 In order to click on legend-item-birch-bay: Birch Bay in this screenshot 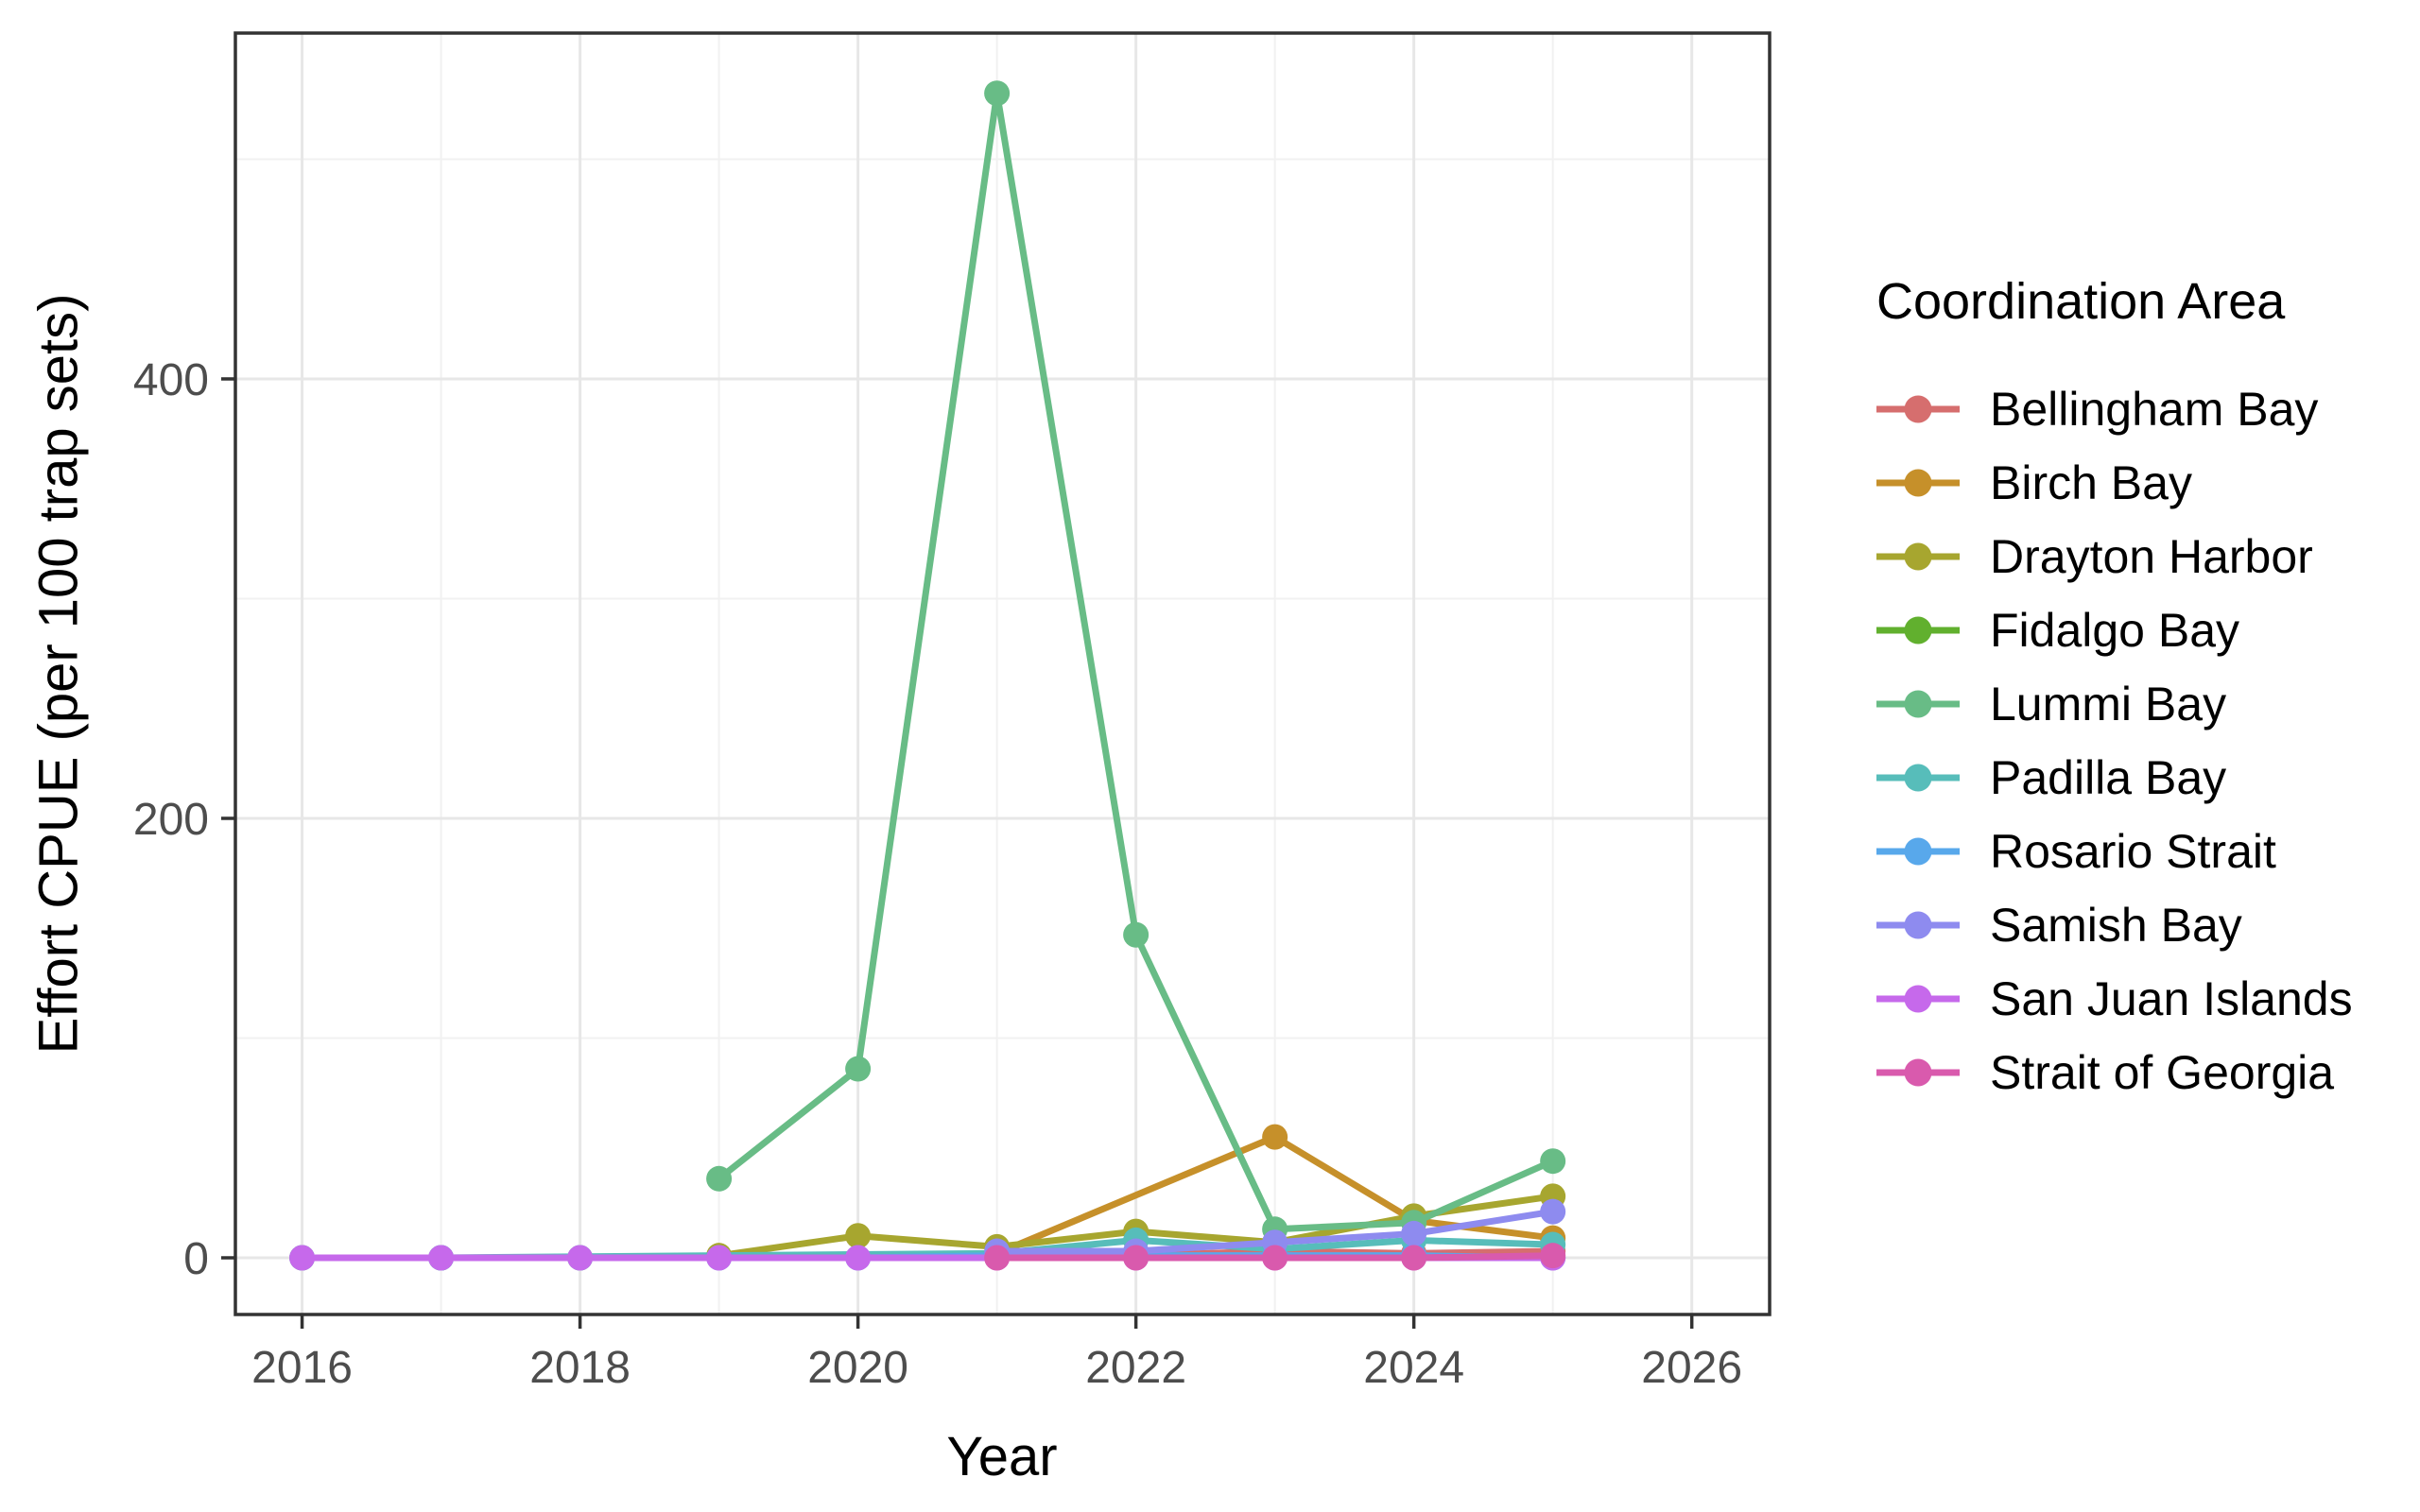, I will do `click(2114, 483)`.